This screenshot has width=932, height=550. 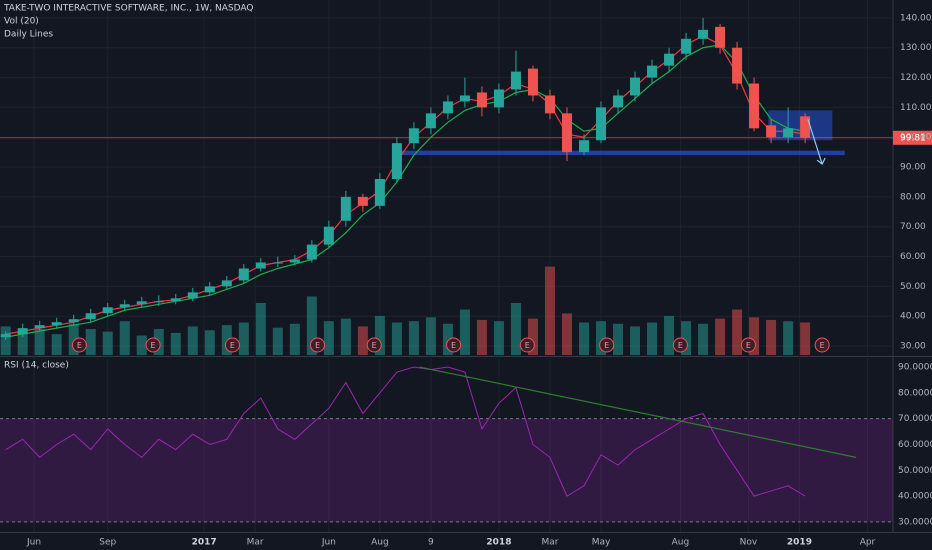 What do you see at coordinates (916, 108) in the screenshot?
I see `y-tick-label: 110.00` at bounding box center [916, 108].